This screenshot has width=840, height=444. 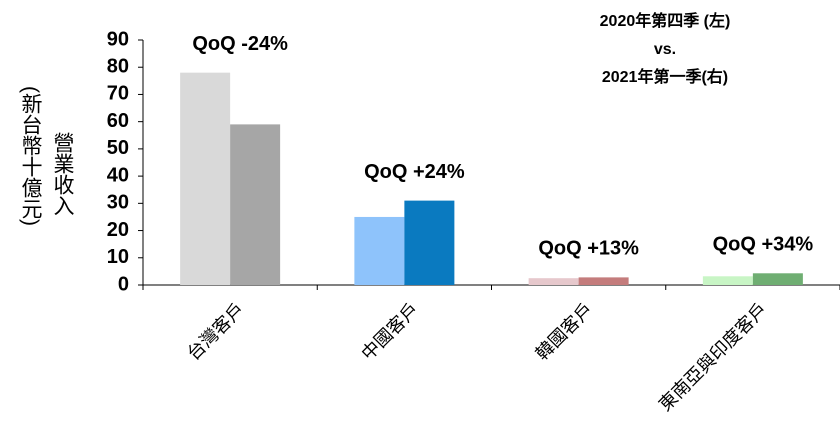 I want to click on y-tick-label: 80, so click(x=118, y=67).